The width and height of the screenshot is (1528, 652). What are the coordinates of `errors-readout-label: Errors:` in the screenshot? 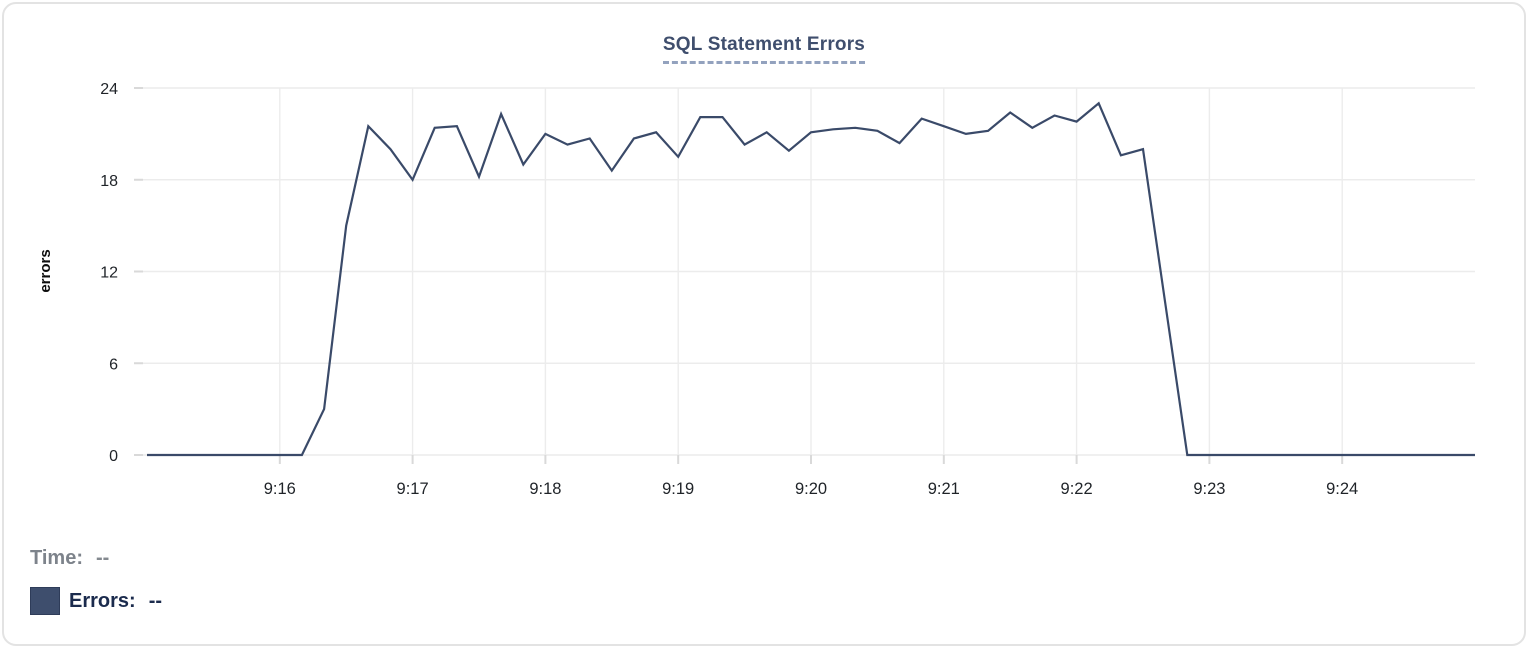 It's located at (102, 600).